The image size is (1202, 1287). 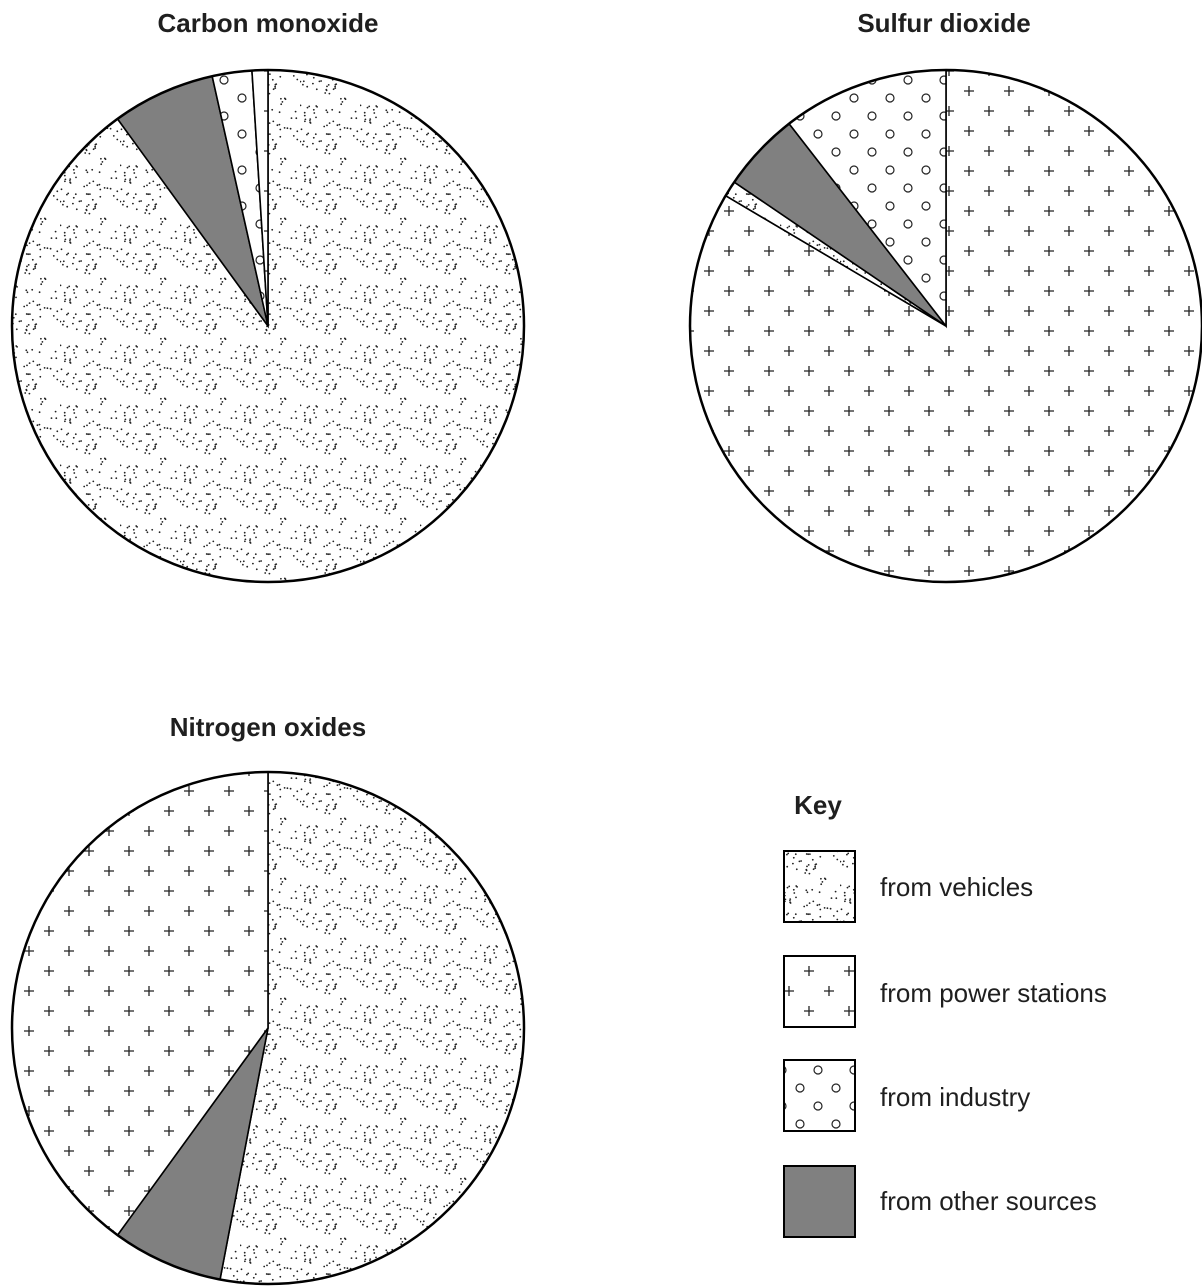 What do you see at coordinates (819, 991) in the screenshot?
I see `legend-swatch-power-stations` at bounding box center [819, 991].